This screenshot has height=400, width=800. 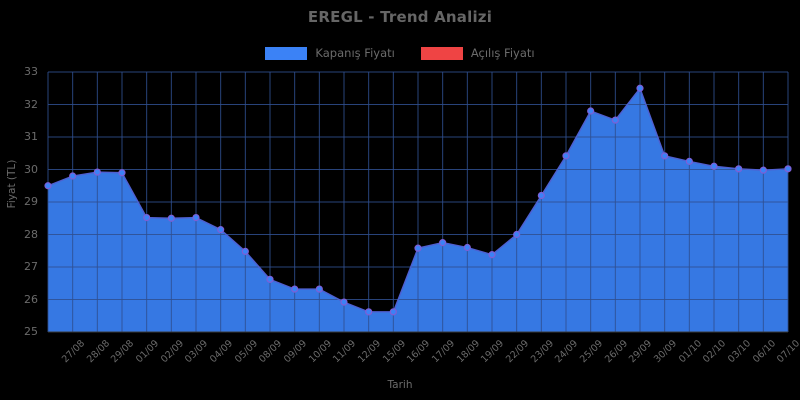 I want to click on y-axis-tick-label: 30, so click(x=31, y=169).